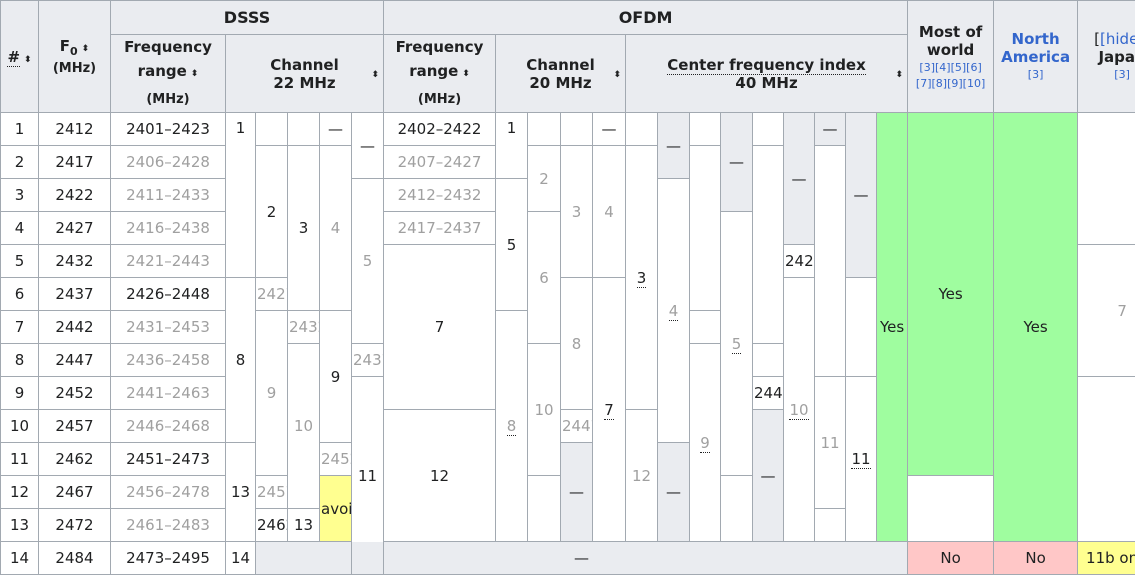 Image resolution: width=1135 pixels, height=583 pixels. I want to click on ofdm-ch: 1, so click(512, 145).